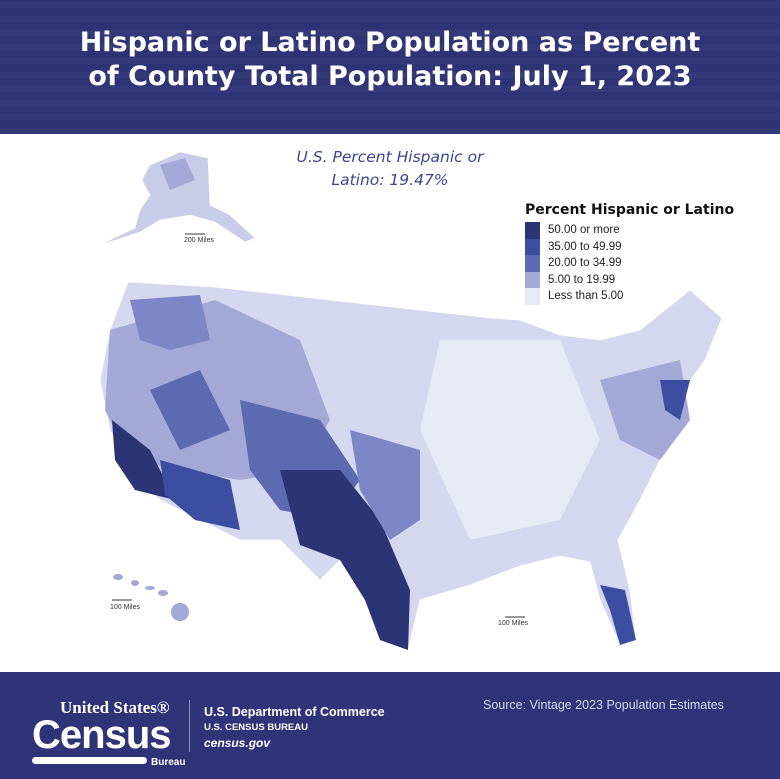 This screenshot has height=779, width=780. What do you see at coordinates (390, 157) in the screenshot?
I see `subtitle-line-1: U.S. Percent Hispanic or` at bounding box center [390, 157].